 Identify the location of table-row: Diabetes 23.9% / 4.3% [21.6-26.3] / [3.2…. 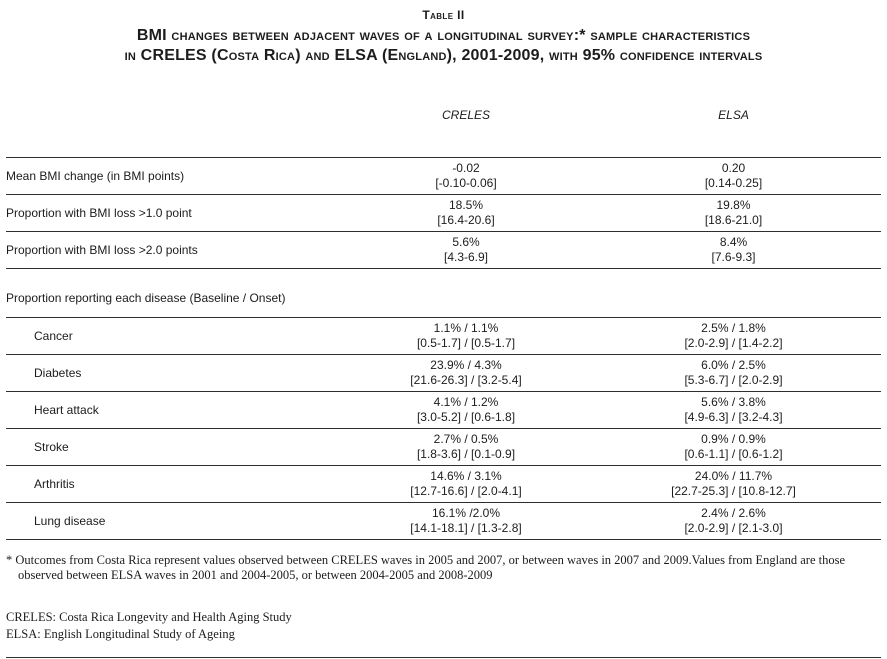
(443, 373).